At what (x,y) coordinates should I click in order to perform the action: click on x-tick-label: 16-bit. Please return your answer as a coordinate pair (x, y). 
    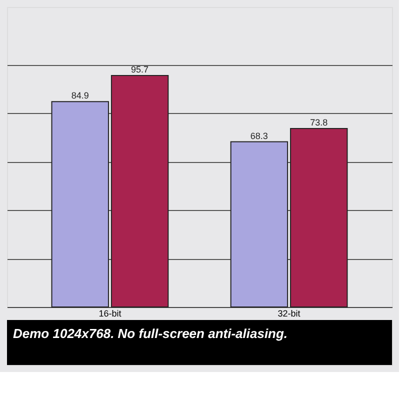
    Looking at the image, I should click on (110, 313).